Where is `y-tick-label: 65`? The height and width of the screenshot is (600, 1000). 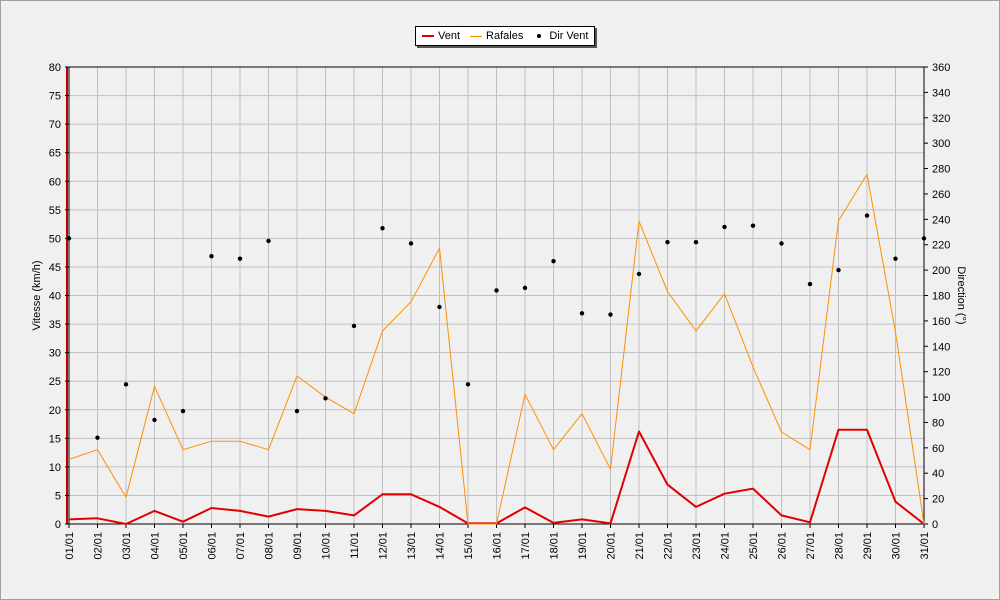
y-tick-label: 65 is located at coordinates (55, 154).